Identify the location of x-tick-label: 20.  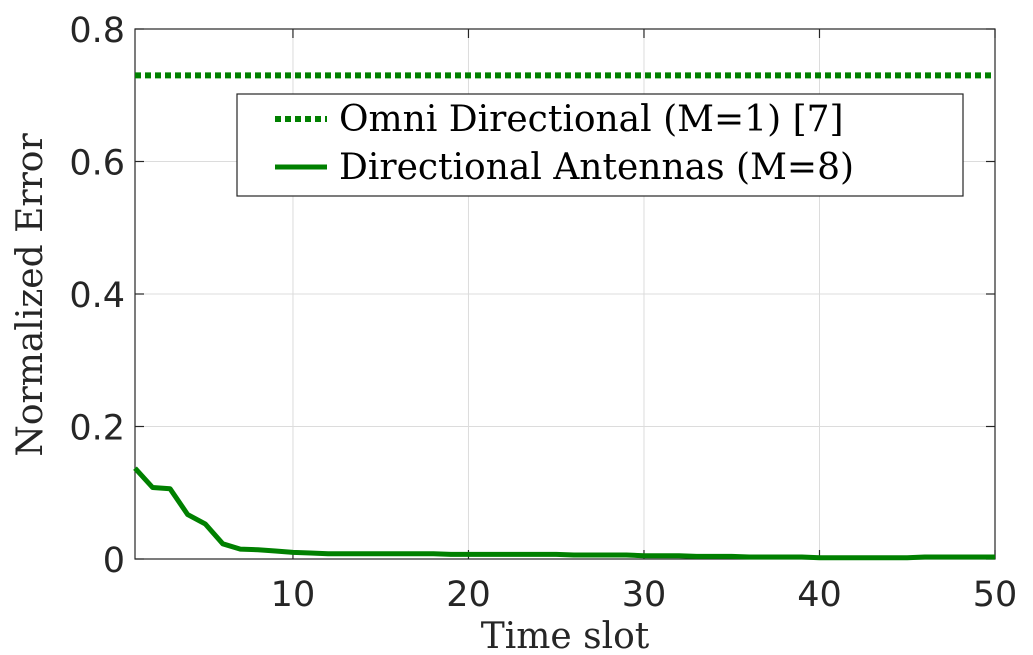
(468, 595).